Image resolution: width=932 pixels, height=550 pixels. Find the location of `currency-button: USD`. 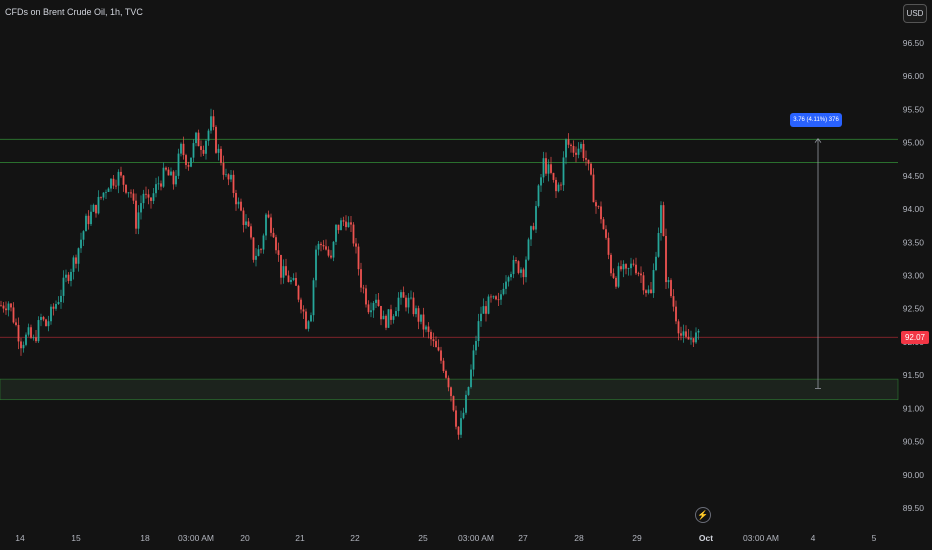

currency-button: USD is located at coordinates (915, 13).